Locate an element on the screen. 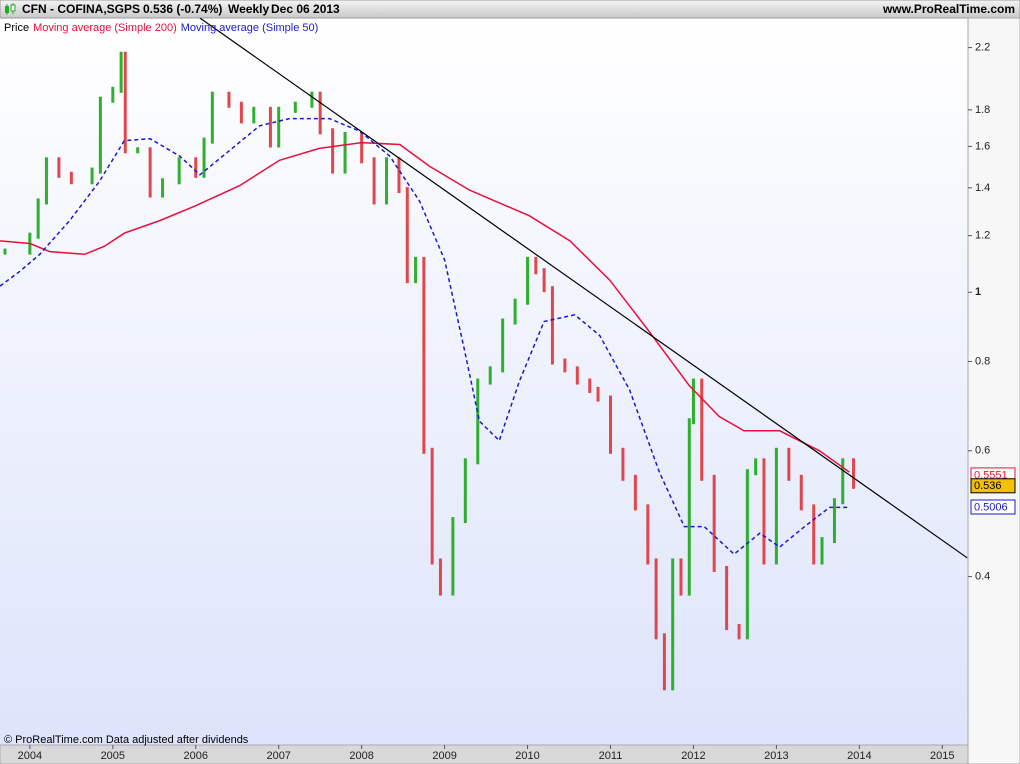  date: Dec 06 2013 is located at coordinates (305, 9).